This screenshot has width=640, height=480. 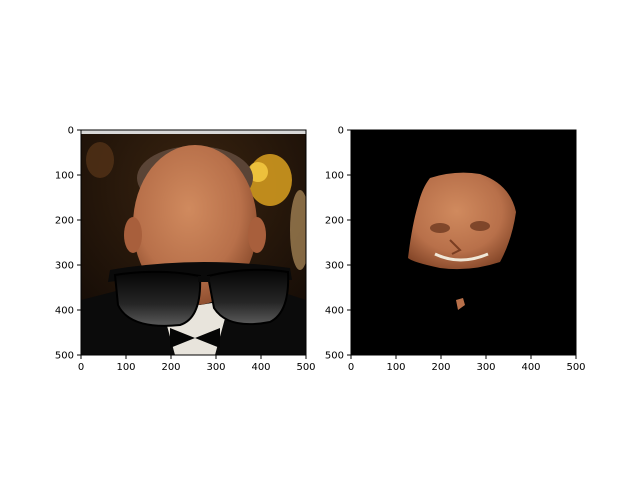 What do you see at coordinates (334, 311) in the screenshot?
I see `right-panel-ytick-label: 400` at bounding box center [334, 311].